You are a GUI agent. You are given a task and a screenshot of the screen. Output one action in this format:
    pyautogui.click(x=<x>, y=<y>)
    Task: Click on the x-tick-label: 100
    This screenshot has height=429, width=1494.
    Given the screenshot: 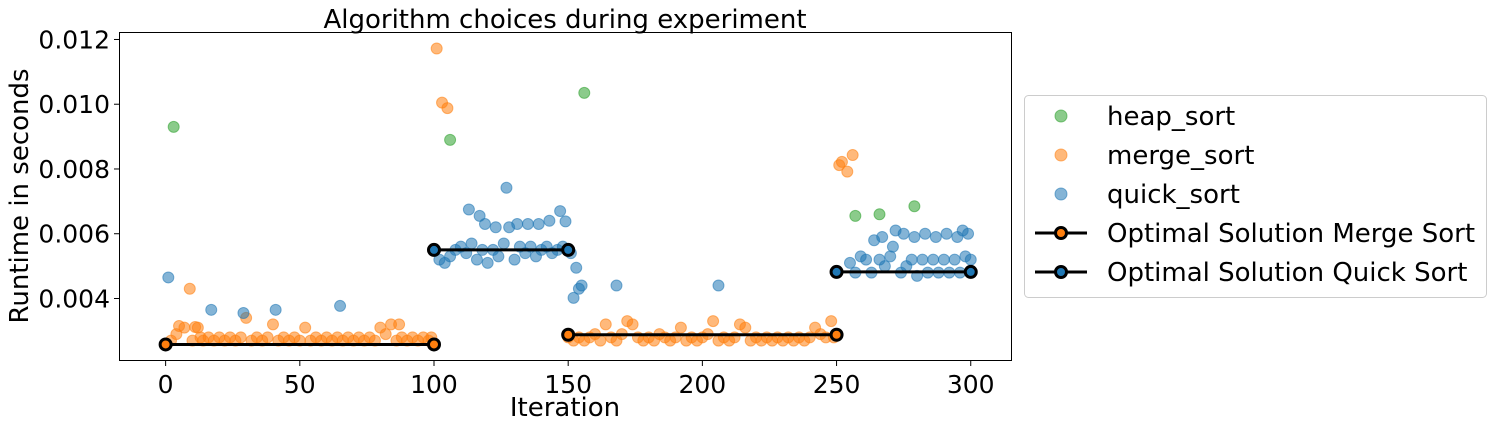 What is the action you would take?
    pyautogui.click(x=434, y=384)
    